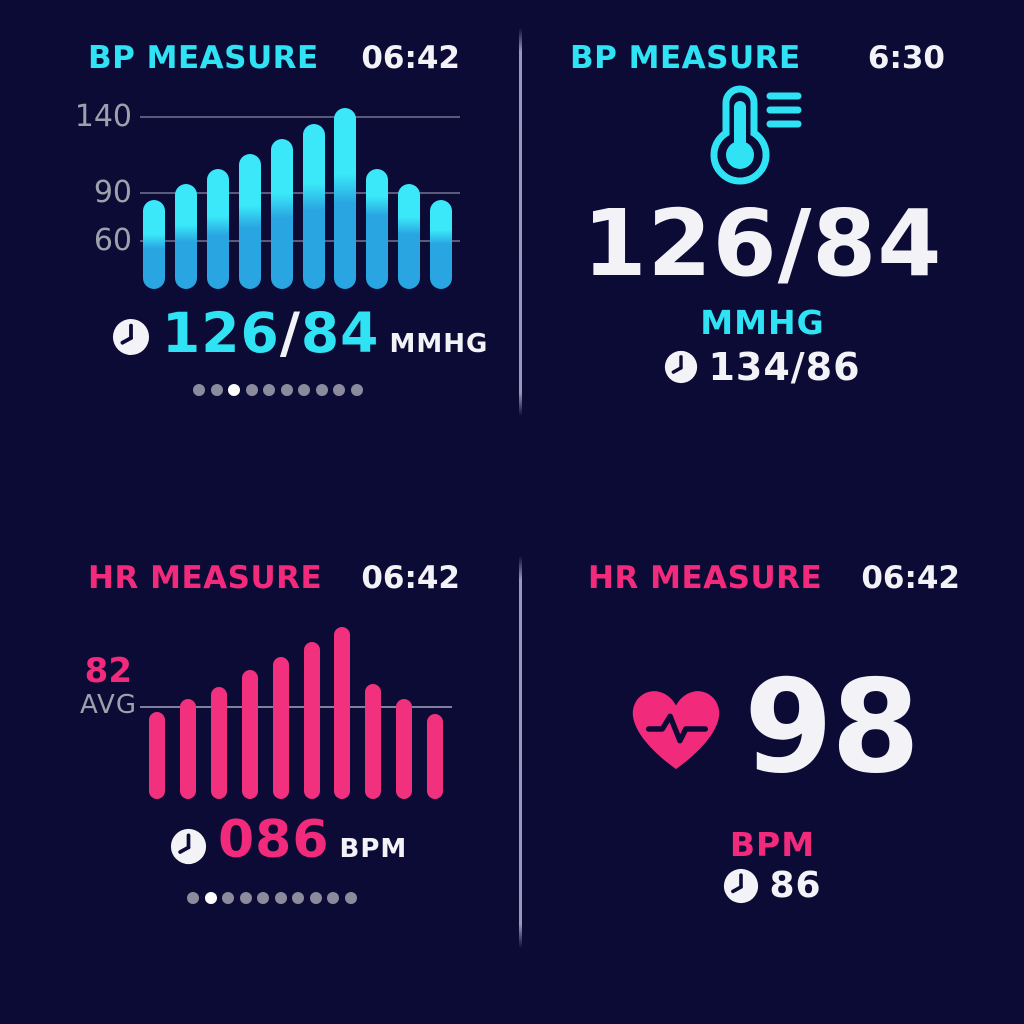 The width and height of the screenshot is (1024, 1024). I want to click on bp-ytick-60: 60, so click(112, 240).